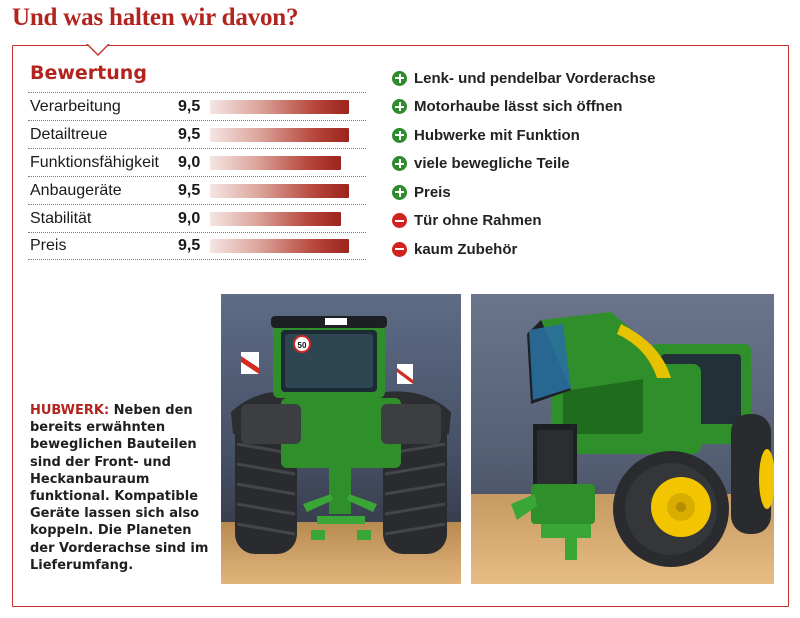  What do you see at coordinates (535, 78) in the screenshot?
I see `pro-text: Lenk- und pendelbar Vorderachse` at bounding box center [535, 78].